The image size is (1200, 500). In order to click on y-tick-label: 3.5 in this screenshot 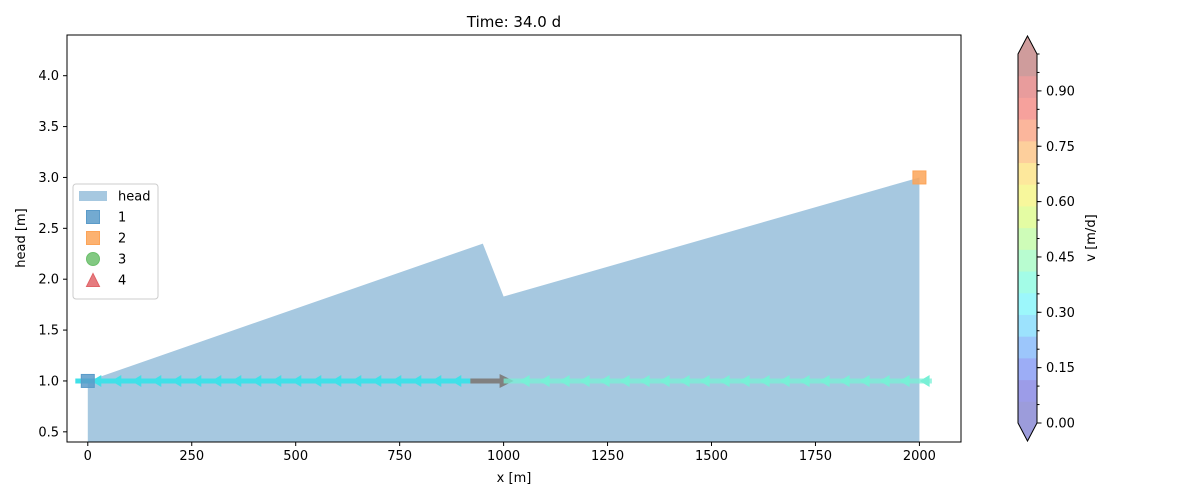, I will do `click(48, 127)`.